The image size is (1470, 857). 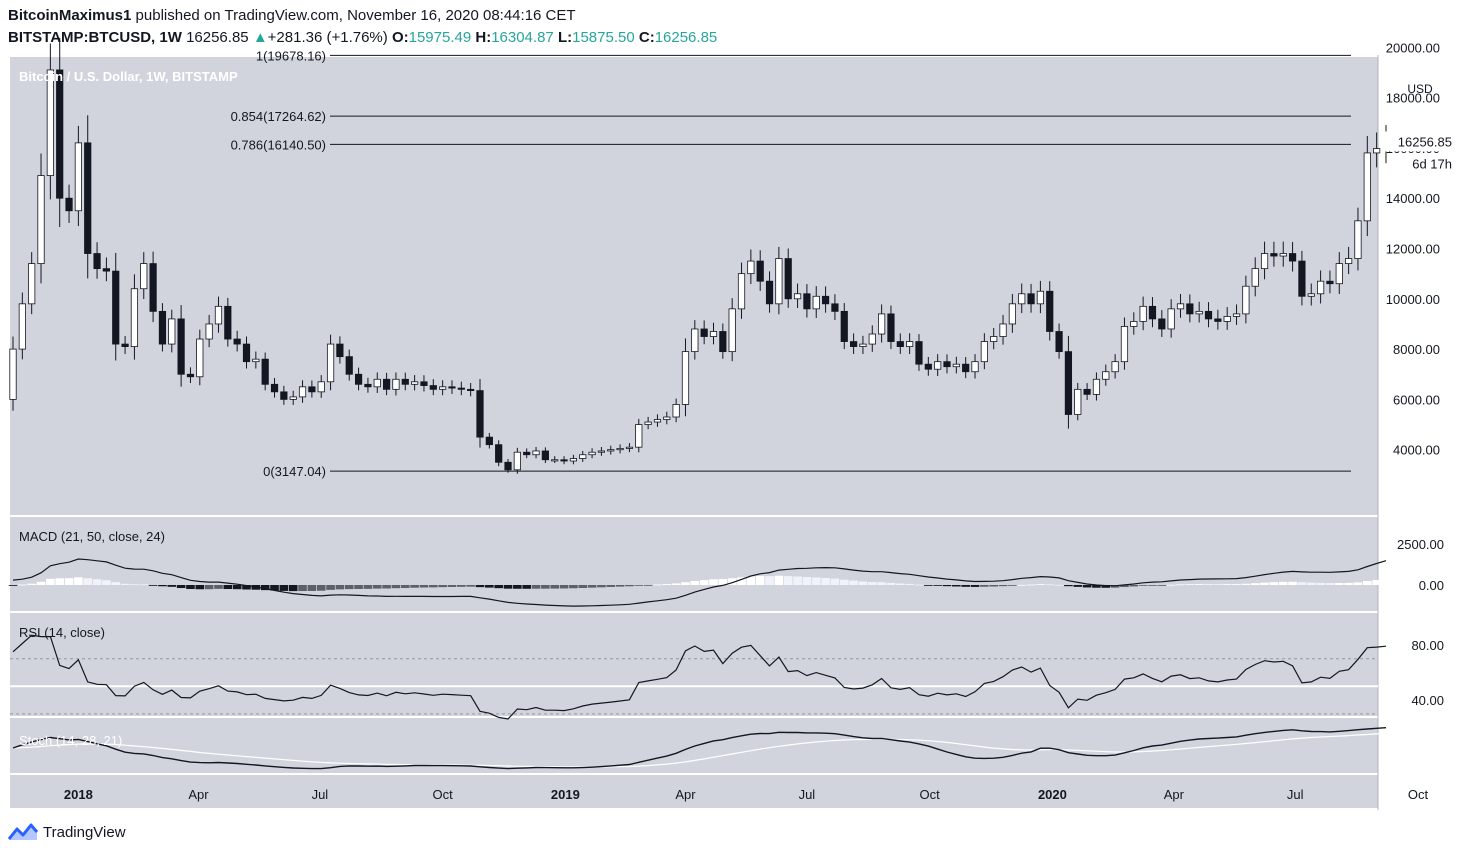 What do you see at coordinates (1418, 794) in the screenshot?
I see `time-axis-tick: Oct` at bounding box center [1418, 794].